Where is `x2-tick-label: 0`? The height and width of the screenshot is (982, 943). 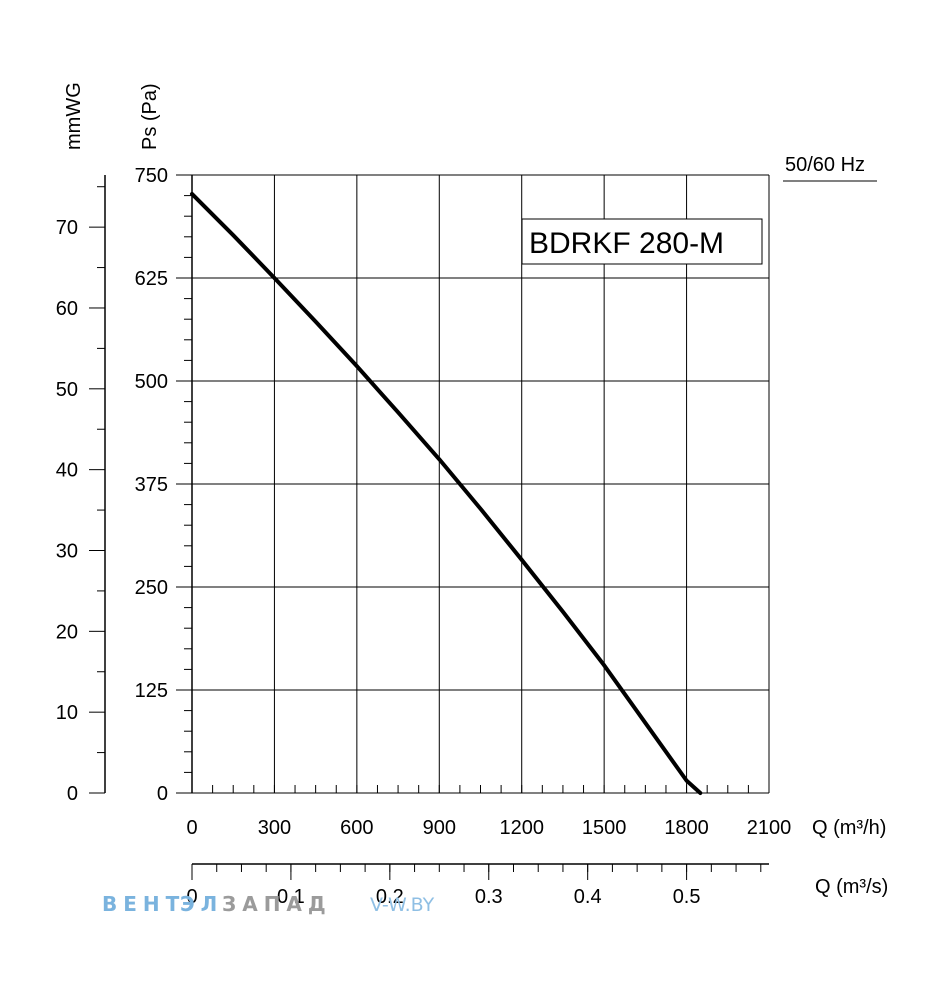 x2-tick-label: 0 is located at coordinates (191, 897).